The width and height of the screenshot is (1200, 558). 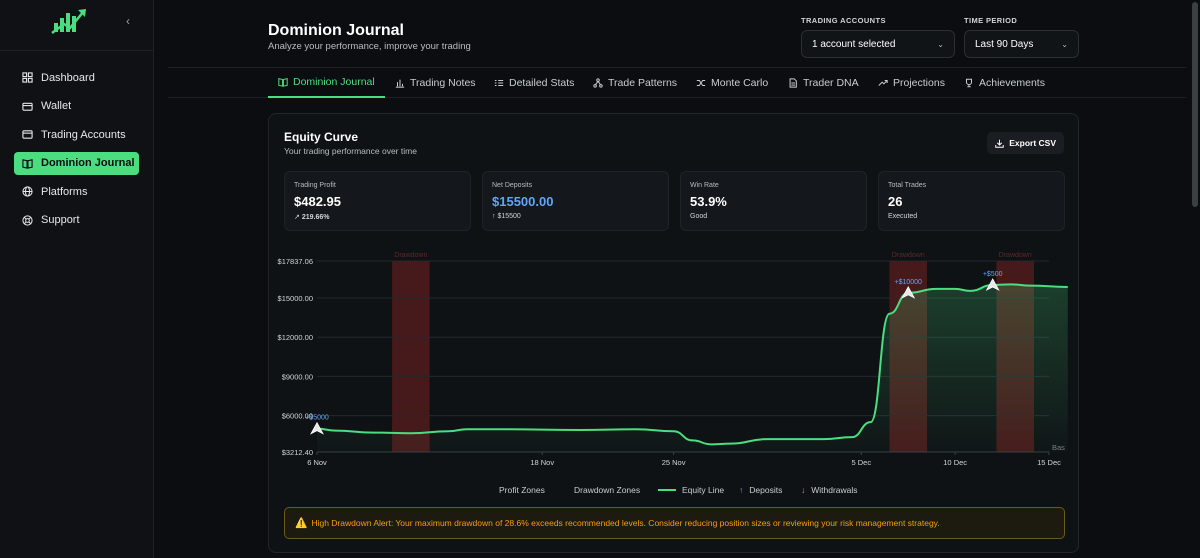 What do you see at coordinates (674, 462) in the screenshot?
I see `x-tick-label: 25 Nov` at bounding box center [674, 462].